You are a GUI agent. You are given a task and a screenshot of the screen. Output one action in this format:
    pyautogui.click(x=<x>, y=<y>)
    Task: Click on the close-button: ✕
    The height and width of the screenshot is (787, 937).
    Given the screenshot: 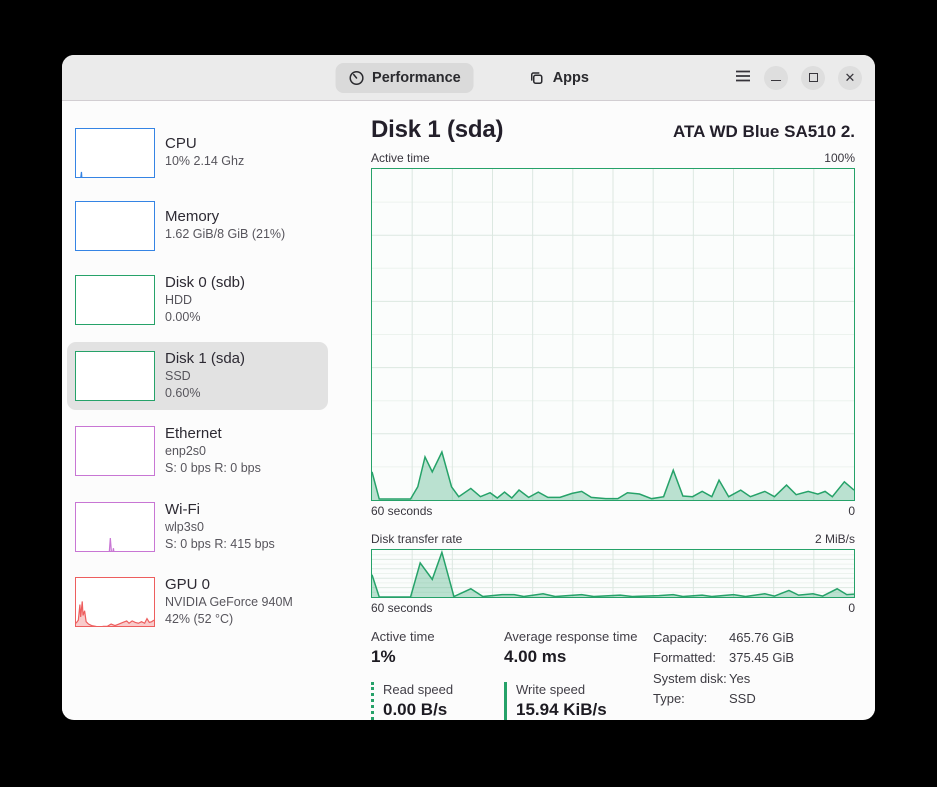 What is the action you would take?
    pyautogui.click(x=850, y=77)
    